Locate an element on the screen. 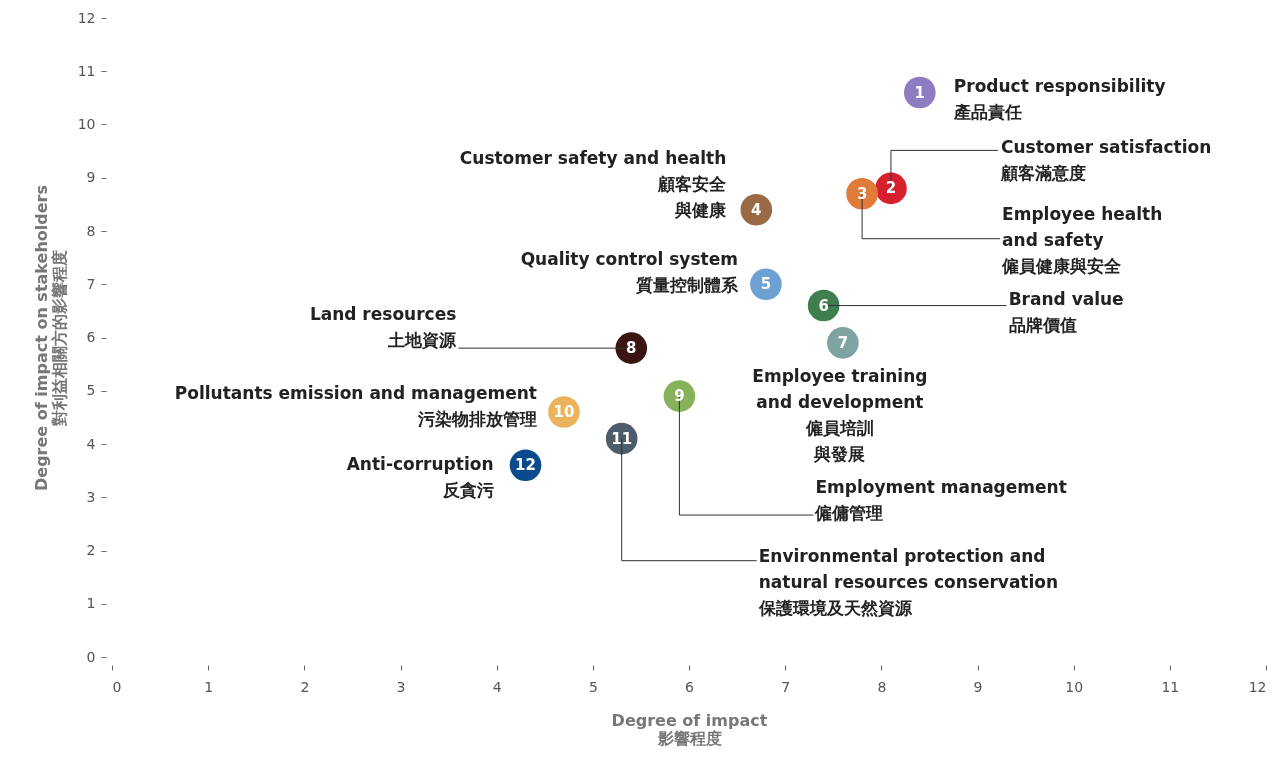 This screenshot has height=764, width=1288. series-label: 8 is located at coordinates (631, 348).